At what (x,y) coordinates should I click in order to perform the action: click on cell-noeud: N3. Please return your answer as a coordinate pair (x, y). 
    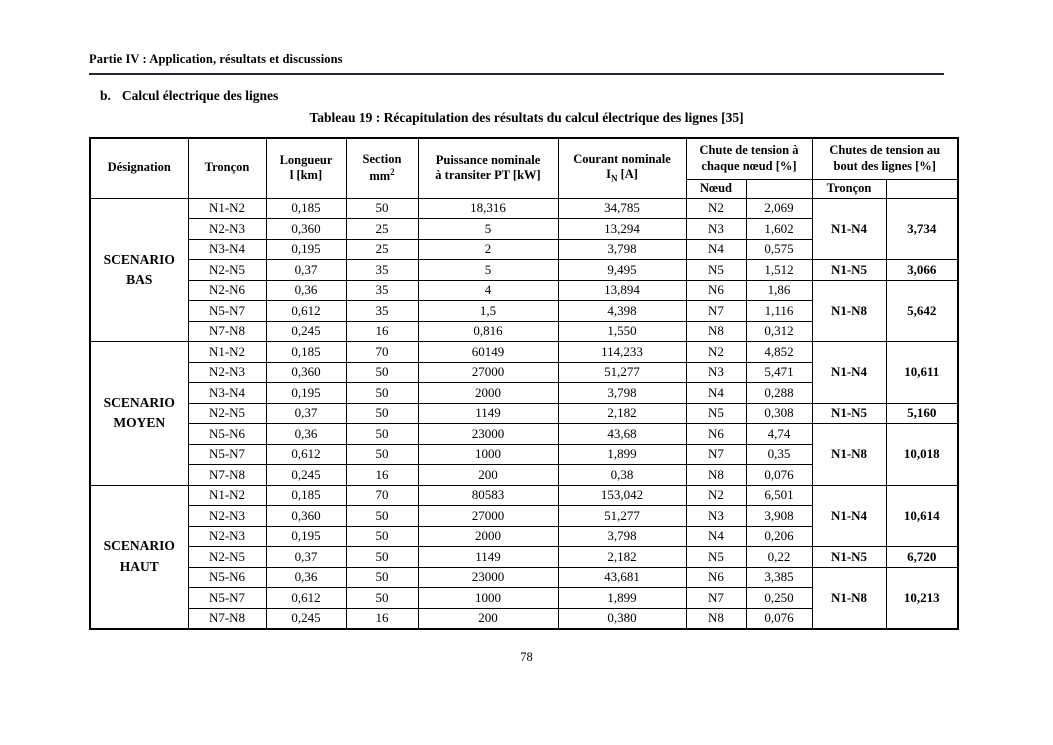
    Looking at the image, I should click on (716, 372).